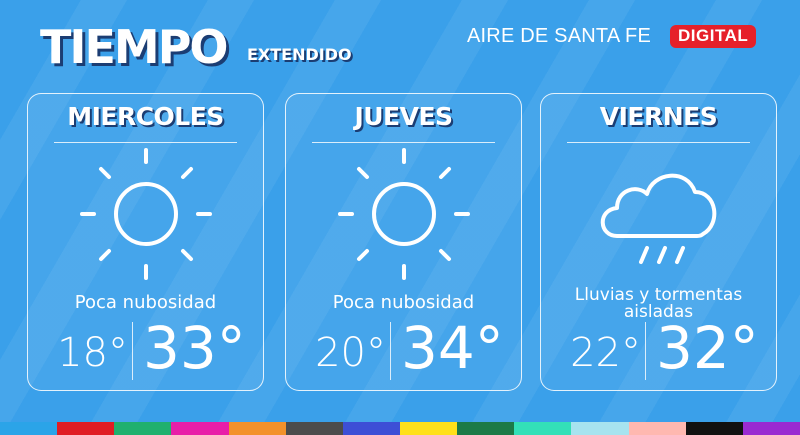  Describe the element at coordinates (707, 348) in the screenshot. I see `temp-max: 32°` at that location.